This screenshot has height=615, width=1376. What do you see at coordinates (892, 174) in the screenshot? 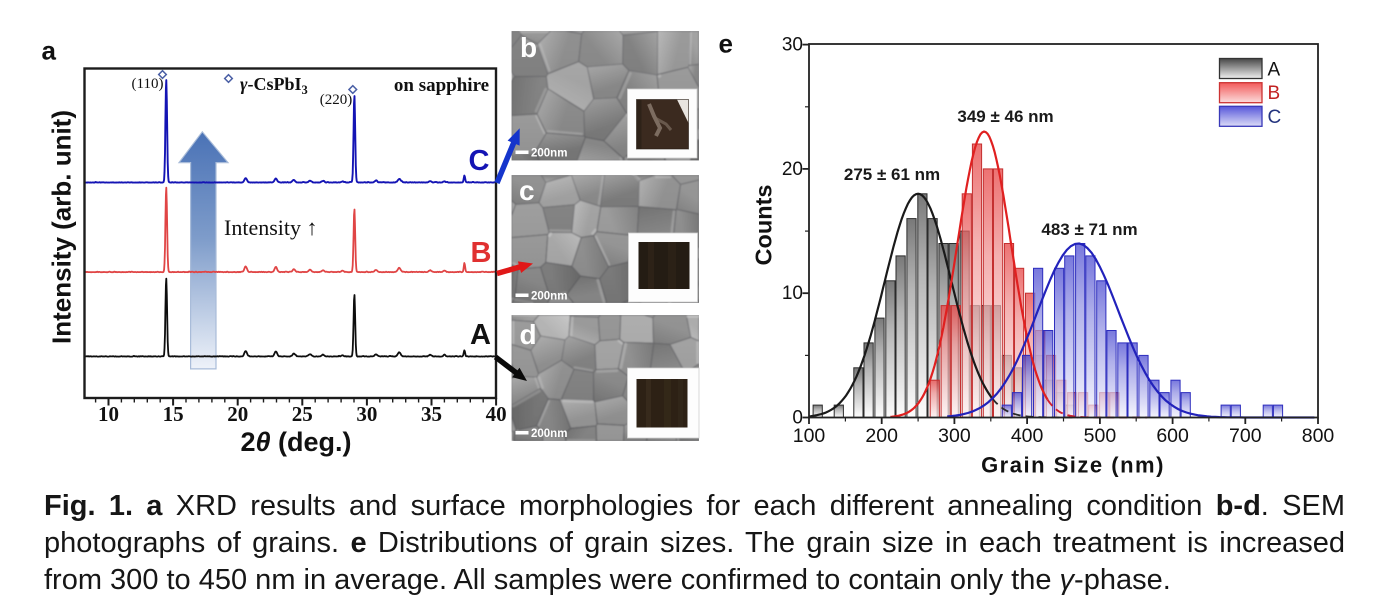
I see `svg-text: 275 ± 61 nm` at bounding box center [892, 174].